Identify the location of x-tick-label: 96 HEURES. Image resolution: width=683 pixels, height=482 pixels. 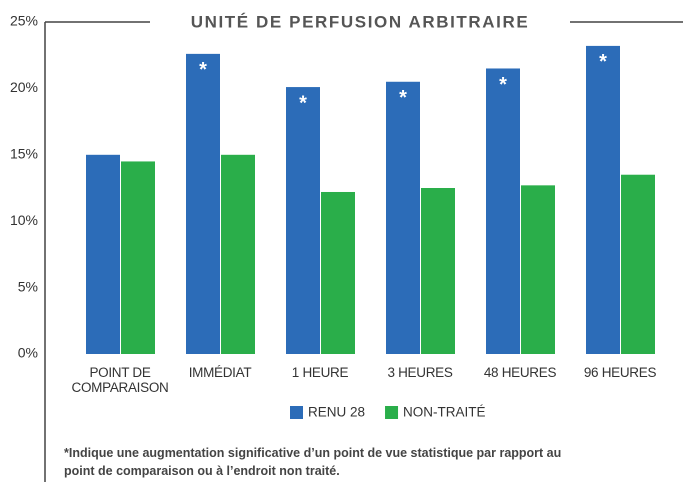
(620, 372).